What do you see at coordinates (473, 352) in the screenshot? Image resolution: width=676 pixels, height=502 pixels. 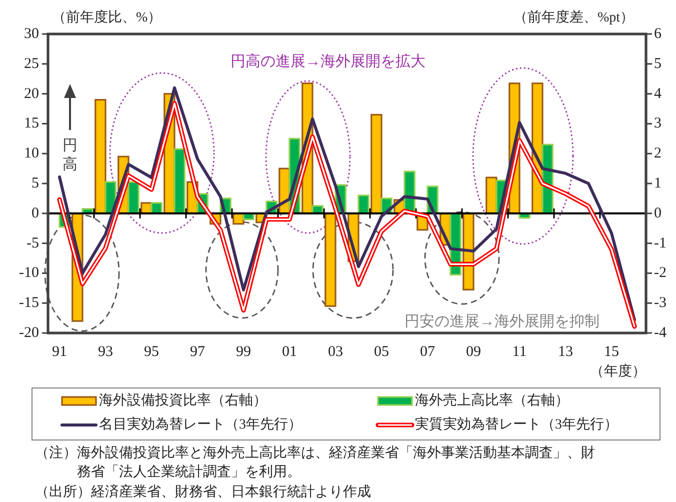 I see `x-tick-label: 09` at bounding box center [473, 352].